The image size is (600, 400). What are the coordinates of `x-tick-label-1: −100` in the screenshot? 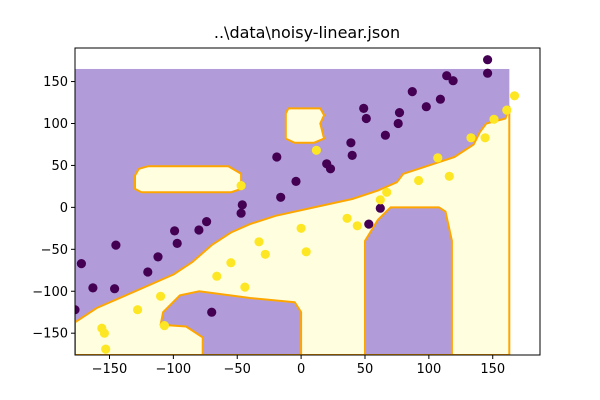 It's located at (174, 369).